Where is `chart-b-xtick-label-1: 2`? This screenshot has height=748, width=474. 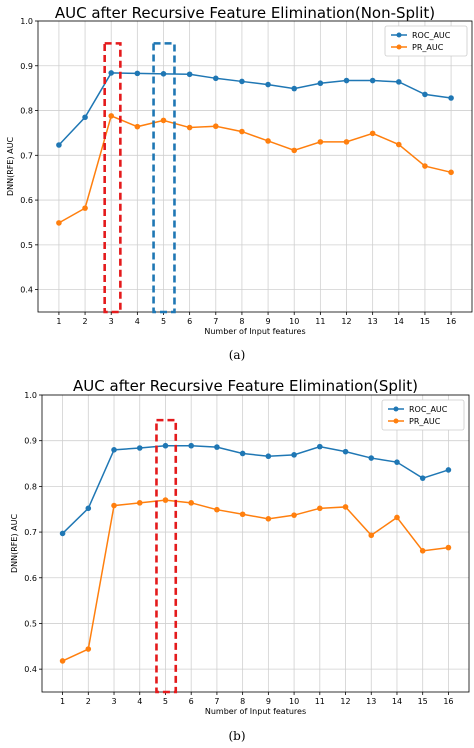
chart-b-xtick-label-1: 2 is located at coordinates (88, 701).